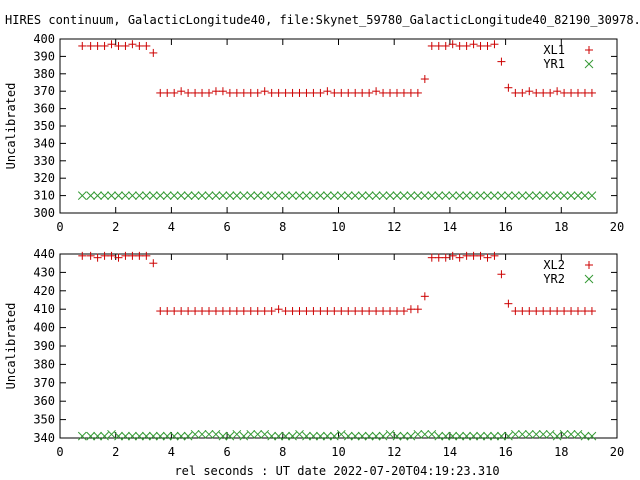 The height and width of the screenshot is (480, 640). Describe the element at coordinates (494, 195) in the screenshot. I see `panel1-YR1-point-59-d2` at that location.